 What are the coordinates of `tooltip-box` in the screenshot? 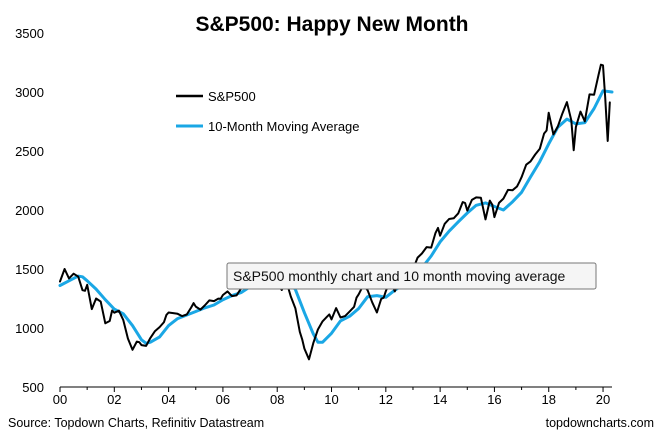 It's located at (411, 276).